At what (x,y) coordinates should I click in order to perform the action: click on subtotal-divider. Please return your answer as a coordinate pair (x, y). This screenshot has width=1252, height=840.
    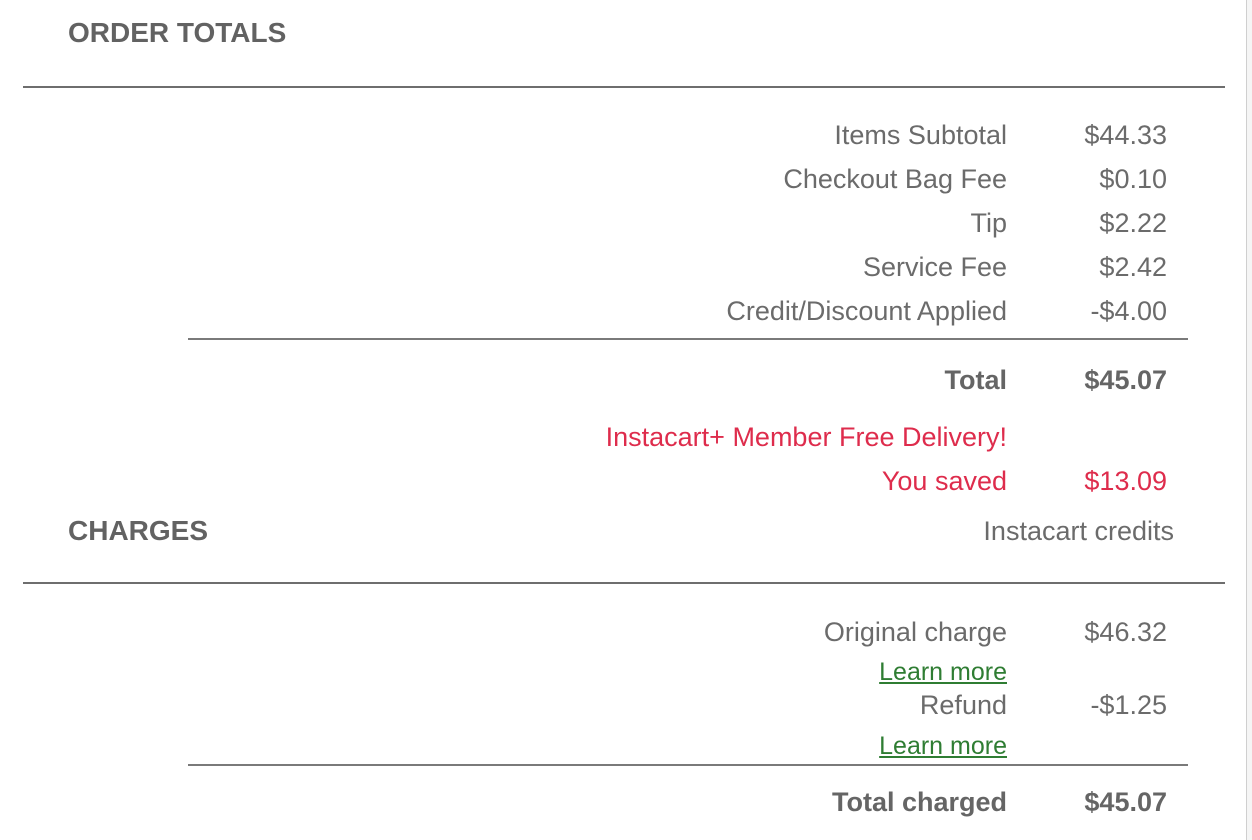
    Looking at the image, I should click on (688, 339).